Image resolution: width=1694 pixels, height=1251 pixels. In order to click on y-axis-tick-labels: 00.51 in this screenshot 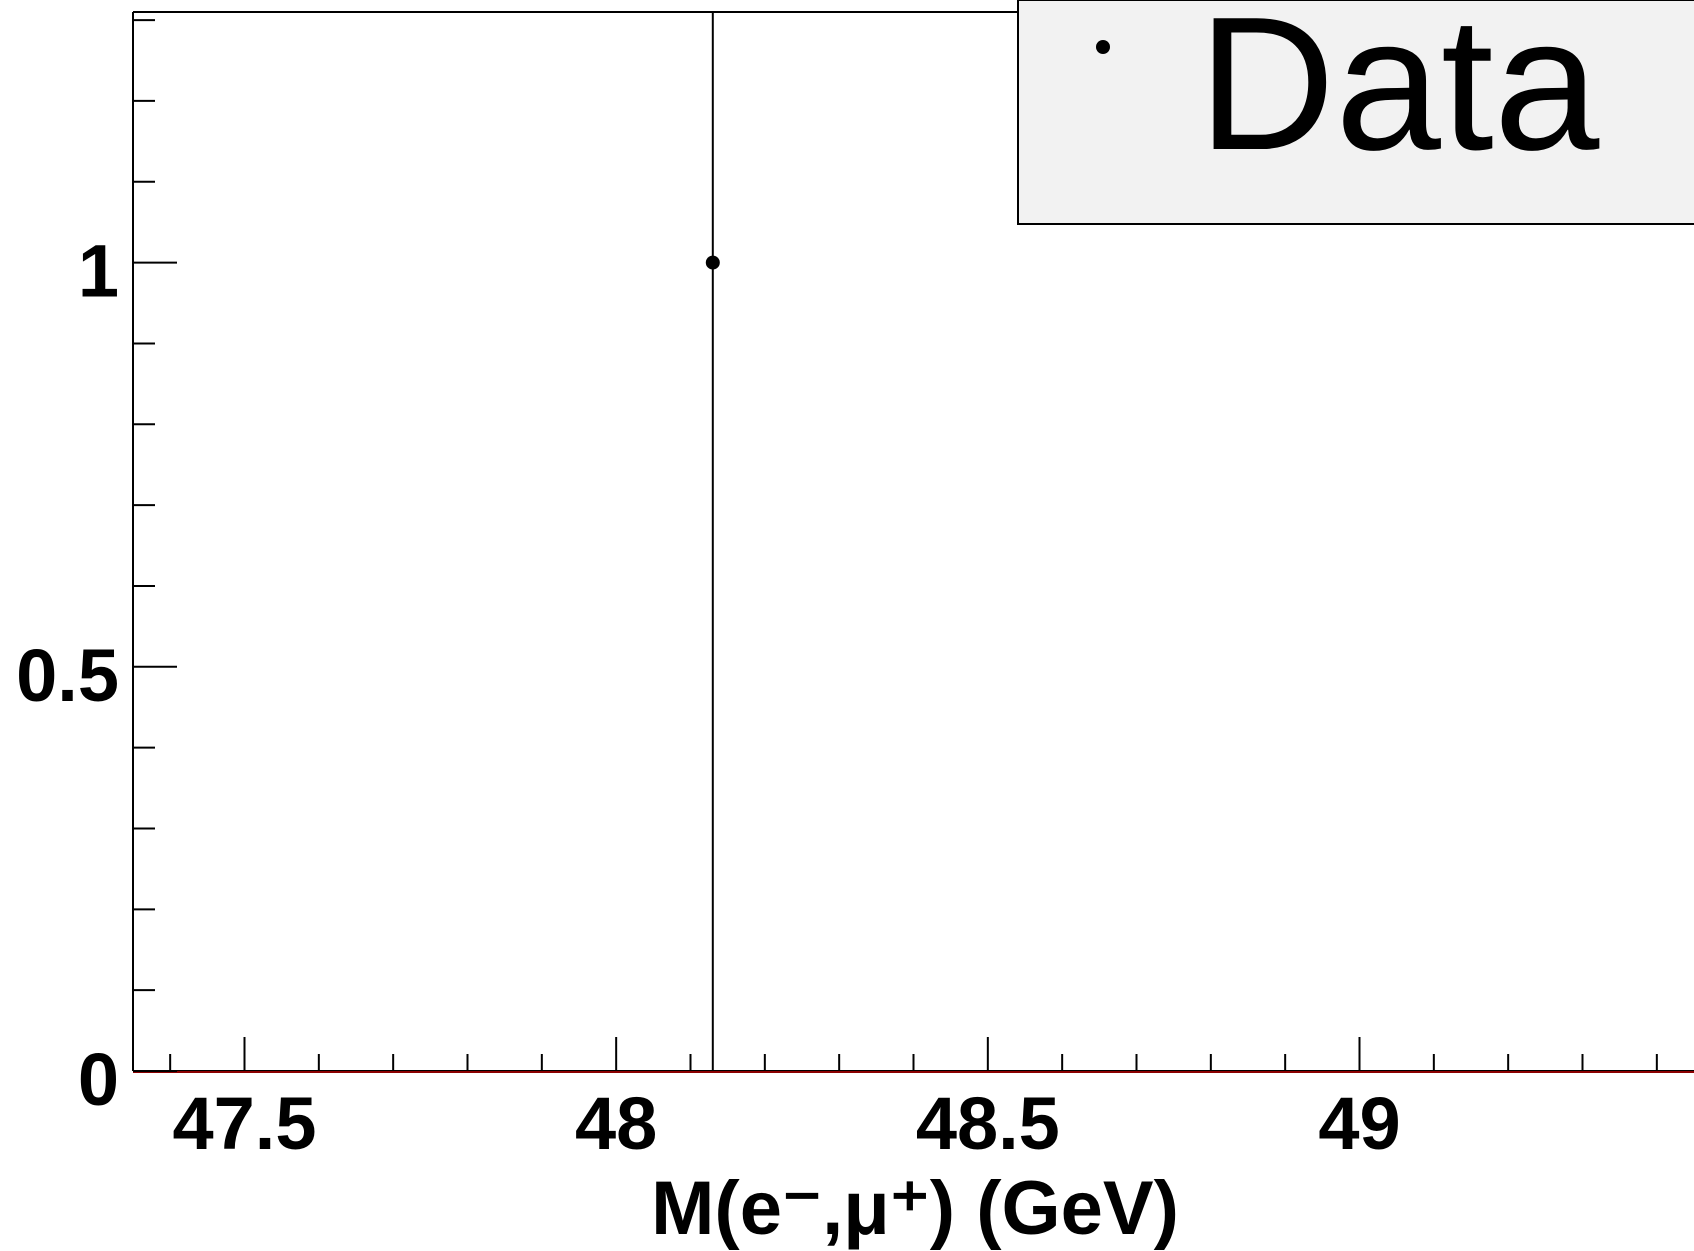, I will do `click(67, 675)`.